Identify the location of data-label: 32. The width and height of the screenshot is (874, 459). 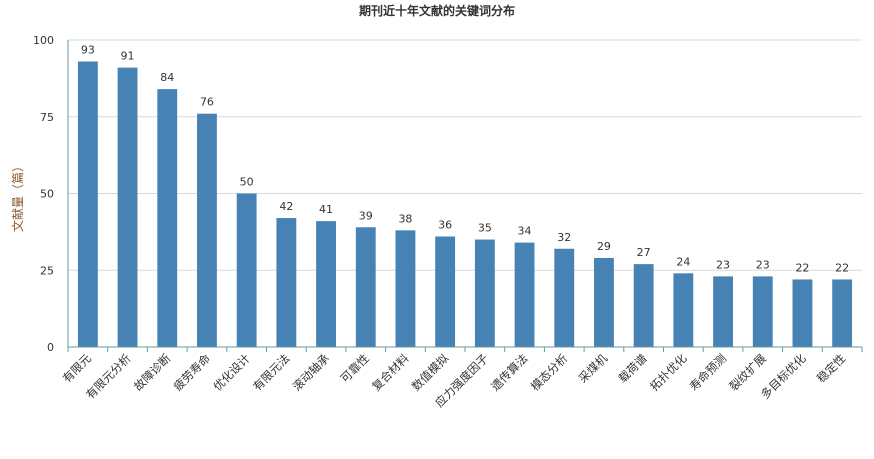
(564, 237).